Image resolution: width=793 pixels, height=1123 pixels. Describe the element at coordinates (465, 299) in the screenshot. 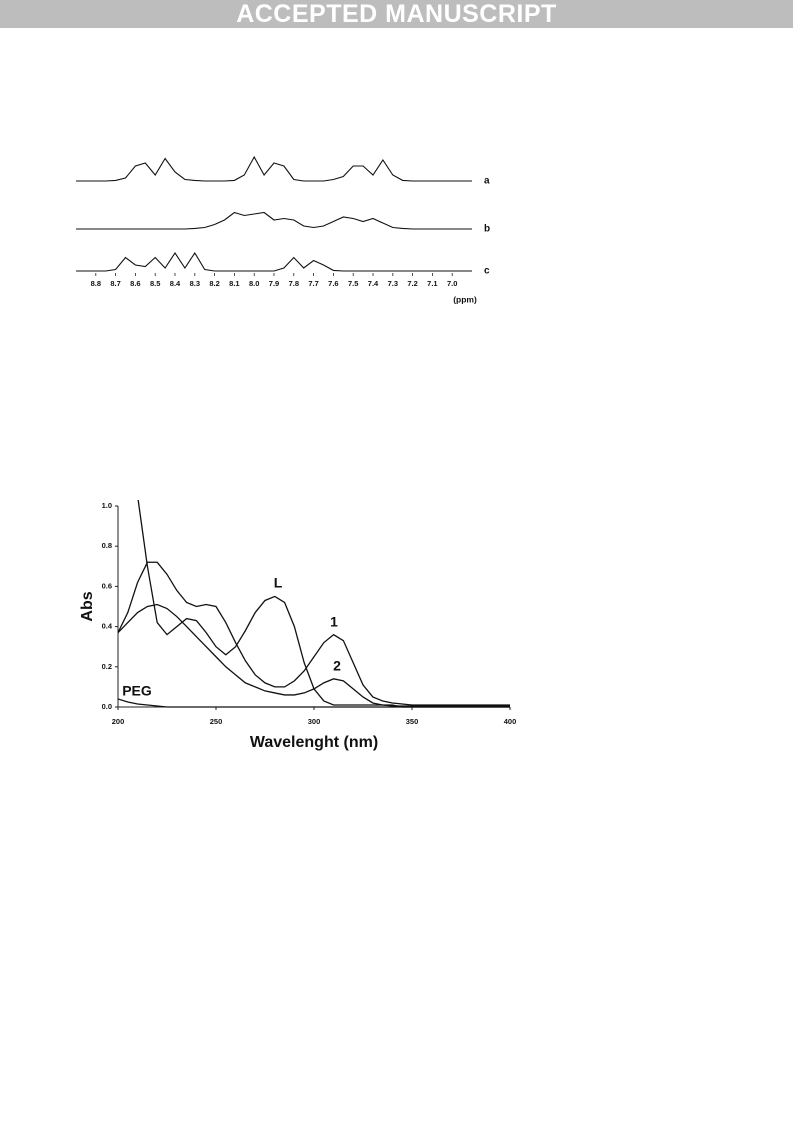

I see `x-axis-label: (ppm)` at that location.